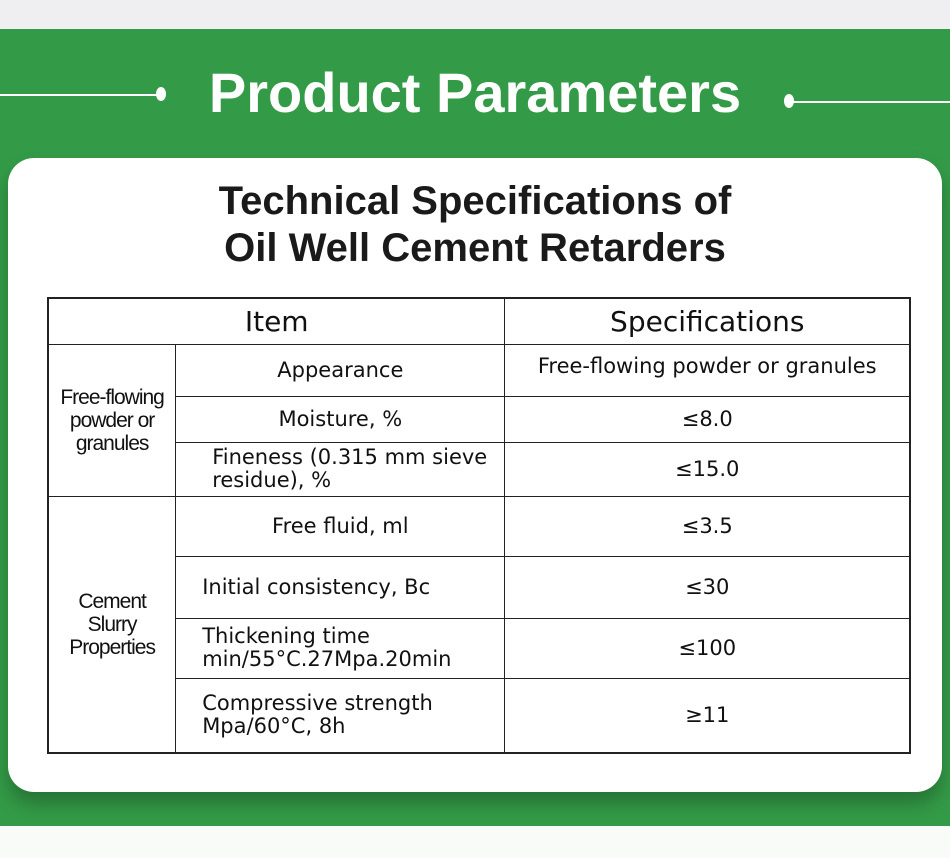 This screenshot has height=858, width=950. Describe the element at coordinates (707, 526) in the screenshot. I see `spec-cell: ≤3.5` at that location.